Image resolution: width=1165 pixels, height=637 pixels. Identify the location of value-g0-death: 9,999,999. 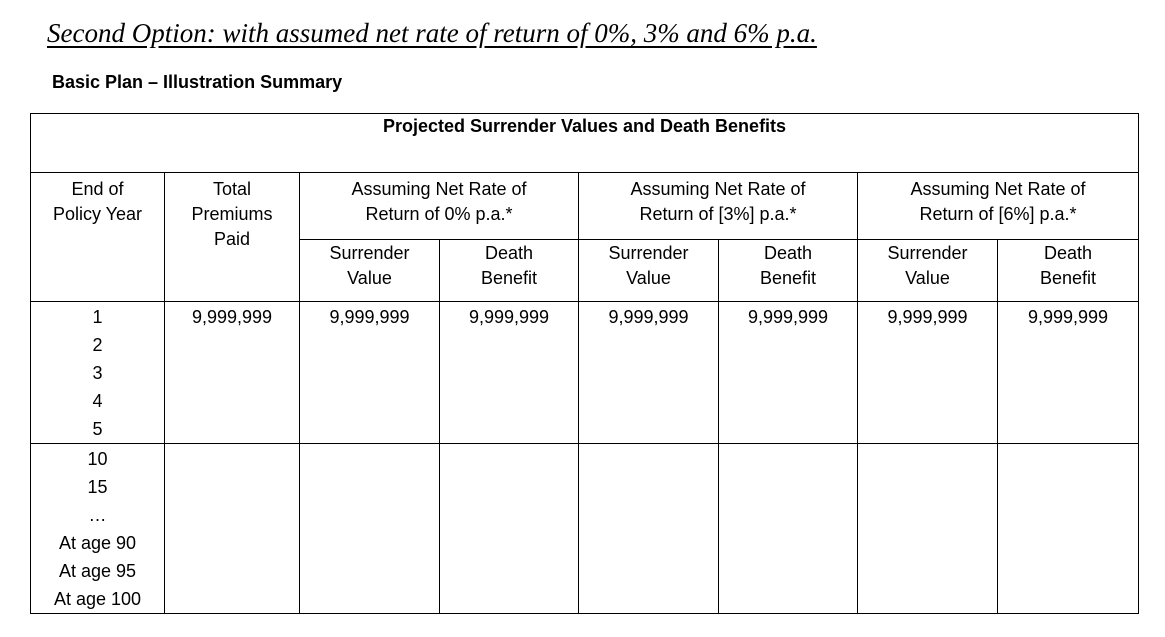
(509, 372).